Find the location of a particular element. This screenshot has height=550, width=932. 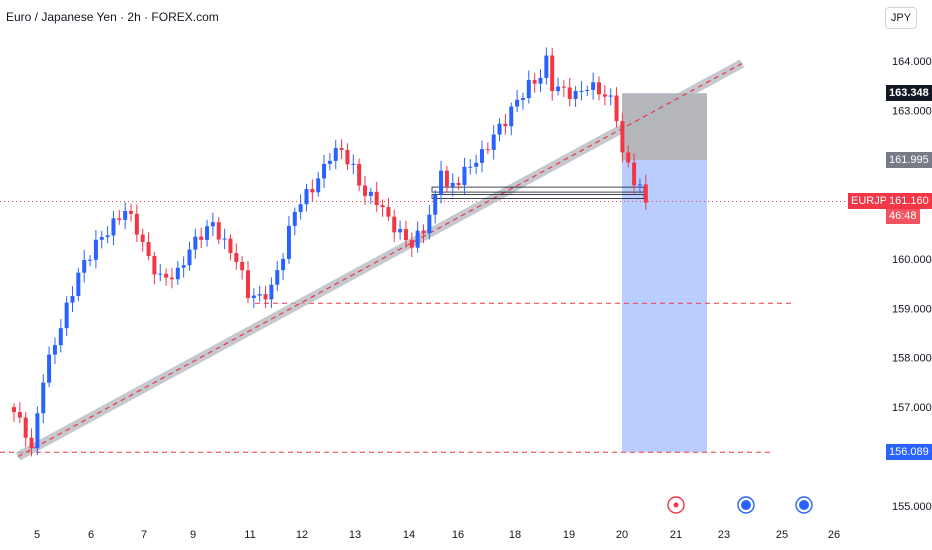

y-tick-label: 164.000 is located at coordinates (912, 62).